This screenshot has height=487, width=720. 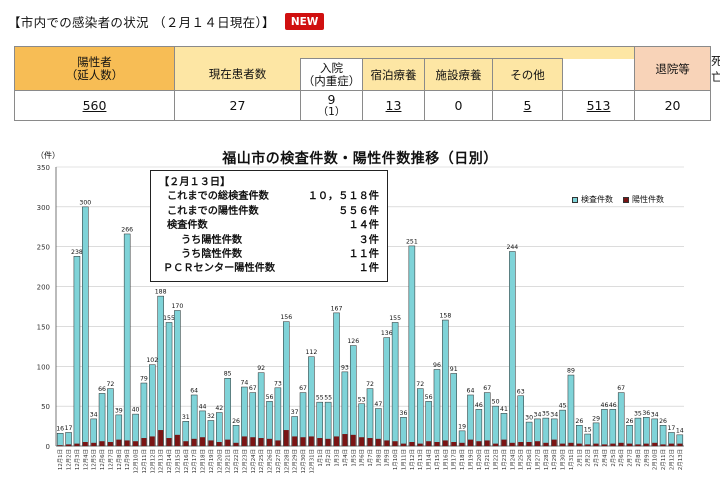 I want to click on x-tick-label: 1月15日, so click(x=437, y=459).